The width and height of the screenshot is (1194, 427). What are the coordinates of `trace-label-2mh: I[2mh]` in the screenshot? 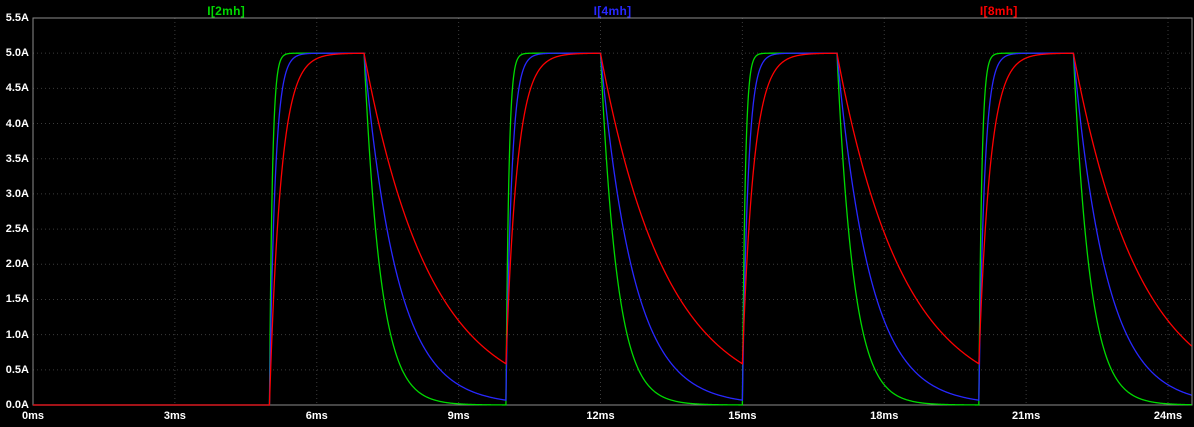 It's located at (226, 10).